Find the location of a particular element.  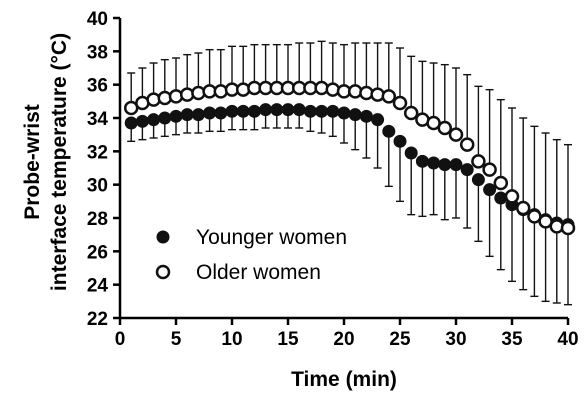

y-tick-label: 22 is located at coordinates (97, 319).